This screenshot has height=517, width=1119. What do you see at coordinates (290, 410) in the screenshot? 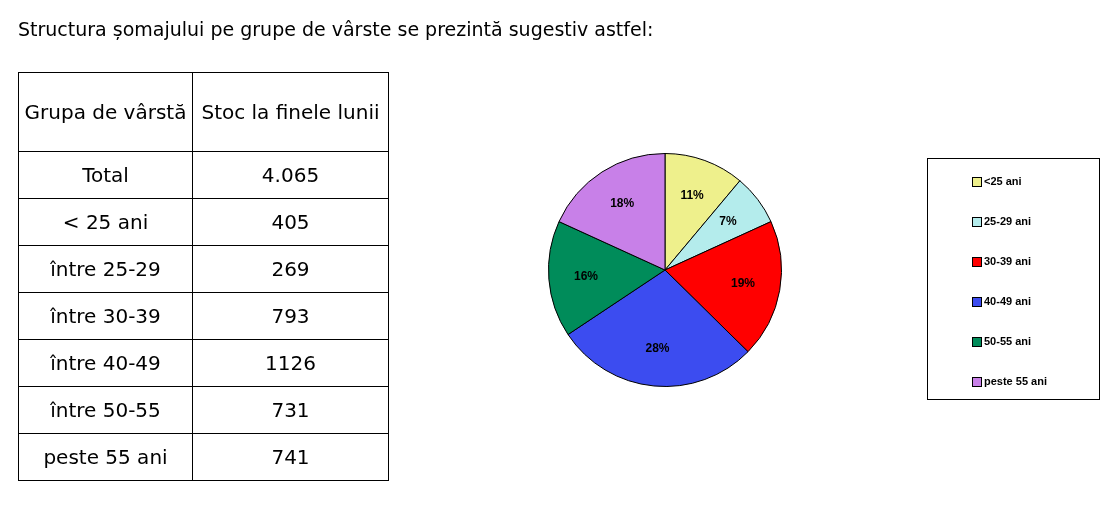
I see `text: 731` at bounding box center [290, 410].